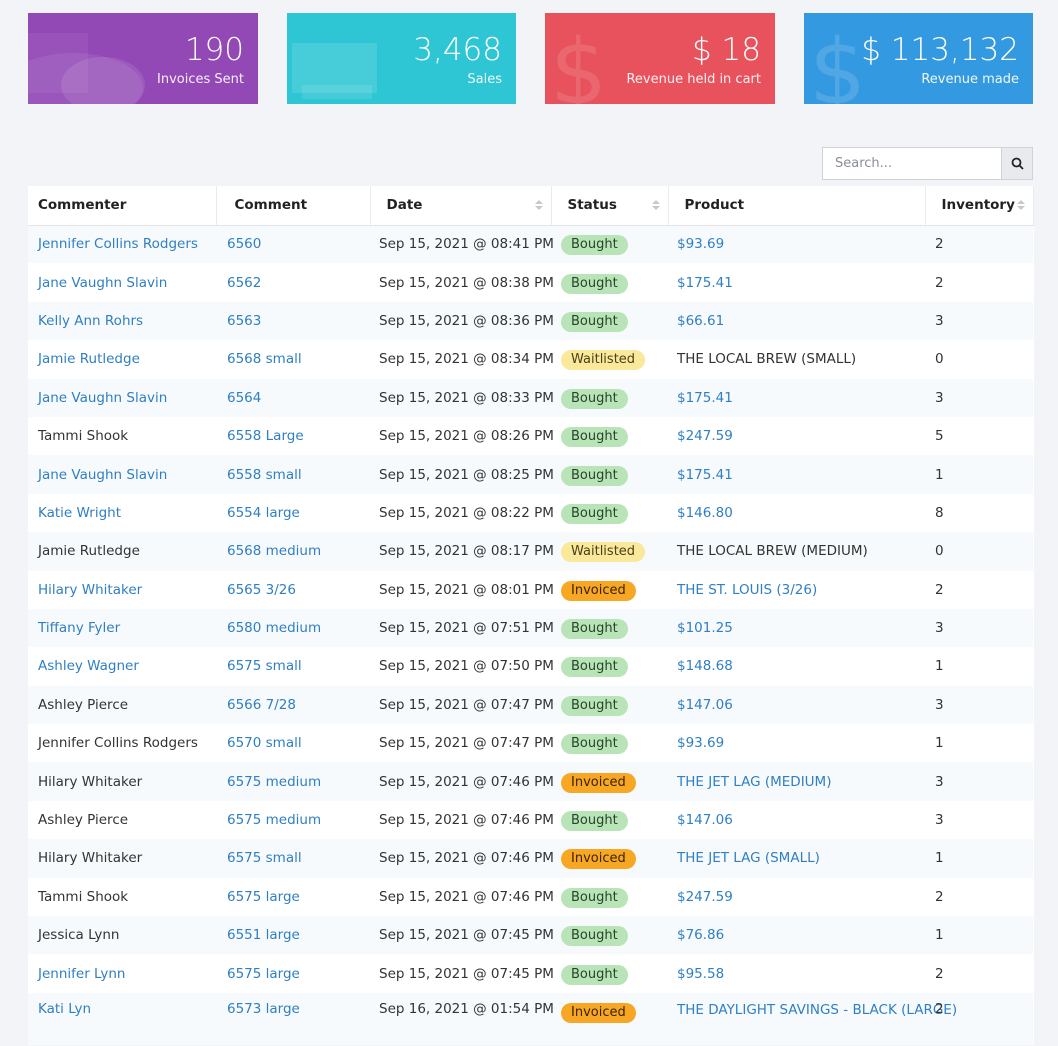  What do you see at coordinates (705, 628) in the screenshot?
I see `product-link: $101.25` at bounding box center [705, 628].